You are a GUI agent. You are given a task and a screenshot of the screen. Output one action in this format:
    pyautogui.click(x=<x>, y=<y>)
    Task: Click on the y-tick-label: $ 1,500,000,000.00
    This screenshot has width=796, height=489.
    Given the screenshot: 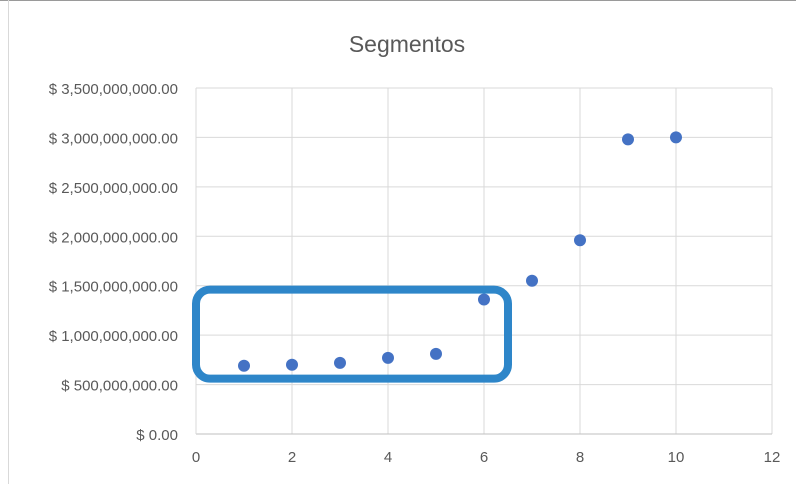 What is the action you would take?
    pyautogui.click(x=113, y=287)
    